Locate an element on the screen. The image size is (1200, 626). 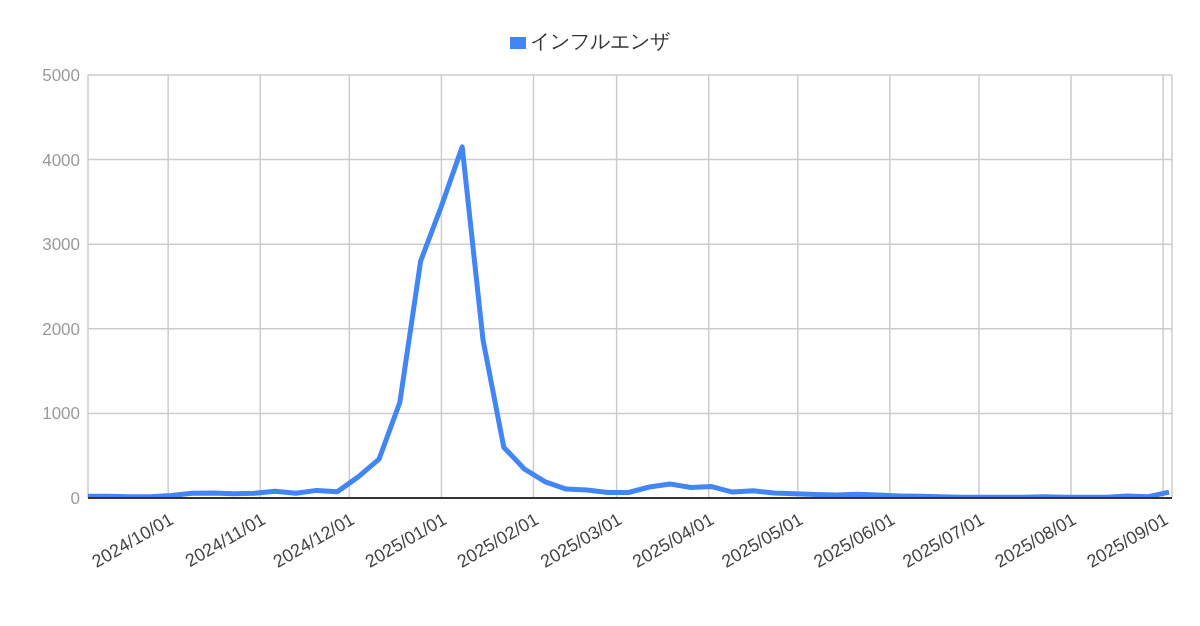
y-tick-label: 5000 is located at coordinates (61, 76).